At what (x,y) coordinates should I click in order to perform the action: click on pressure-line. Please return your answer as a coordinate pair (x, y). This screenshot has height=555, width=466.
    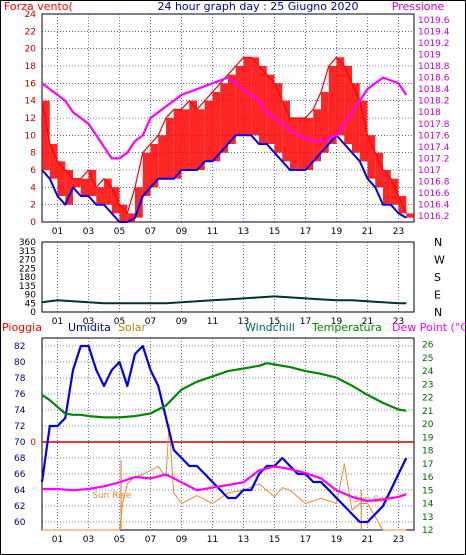
    Looking at the image, I should click on (224, 118).